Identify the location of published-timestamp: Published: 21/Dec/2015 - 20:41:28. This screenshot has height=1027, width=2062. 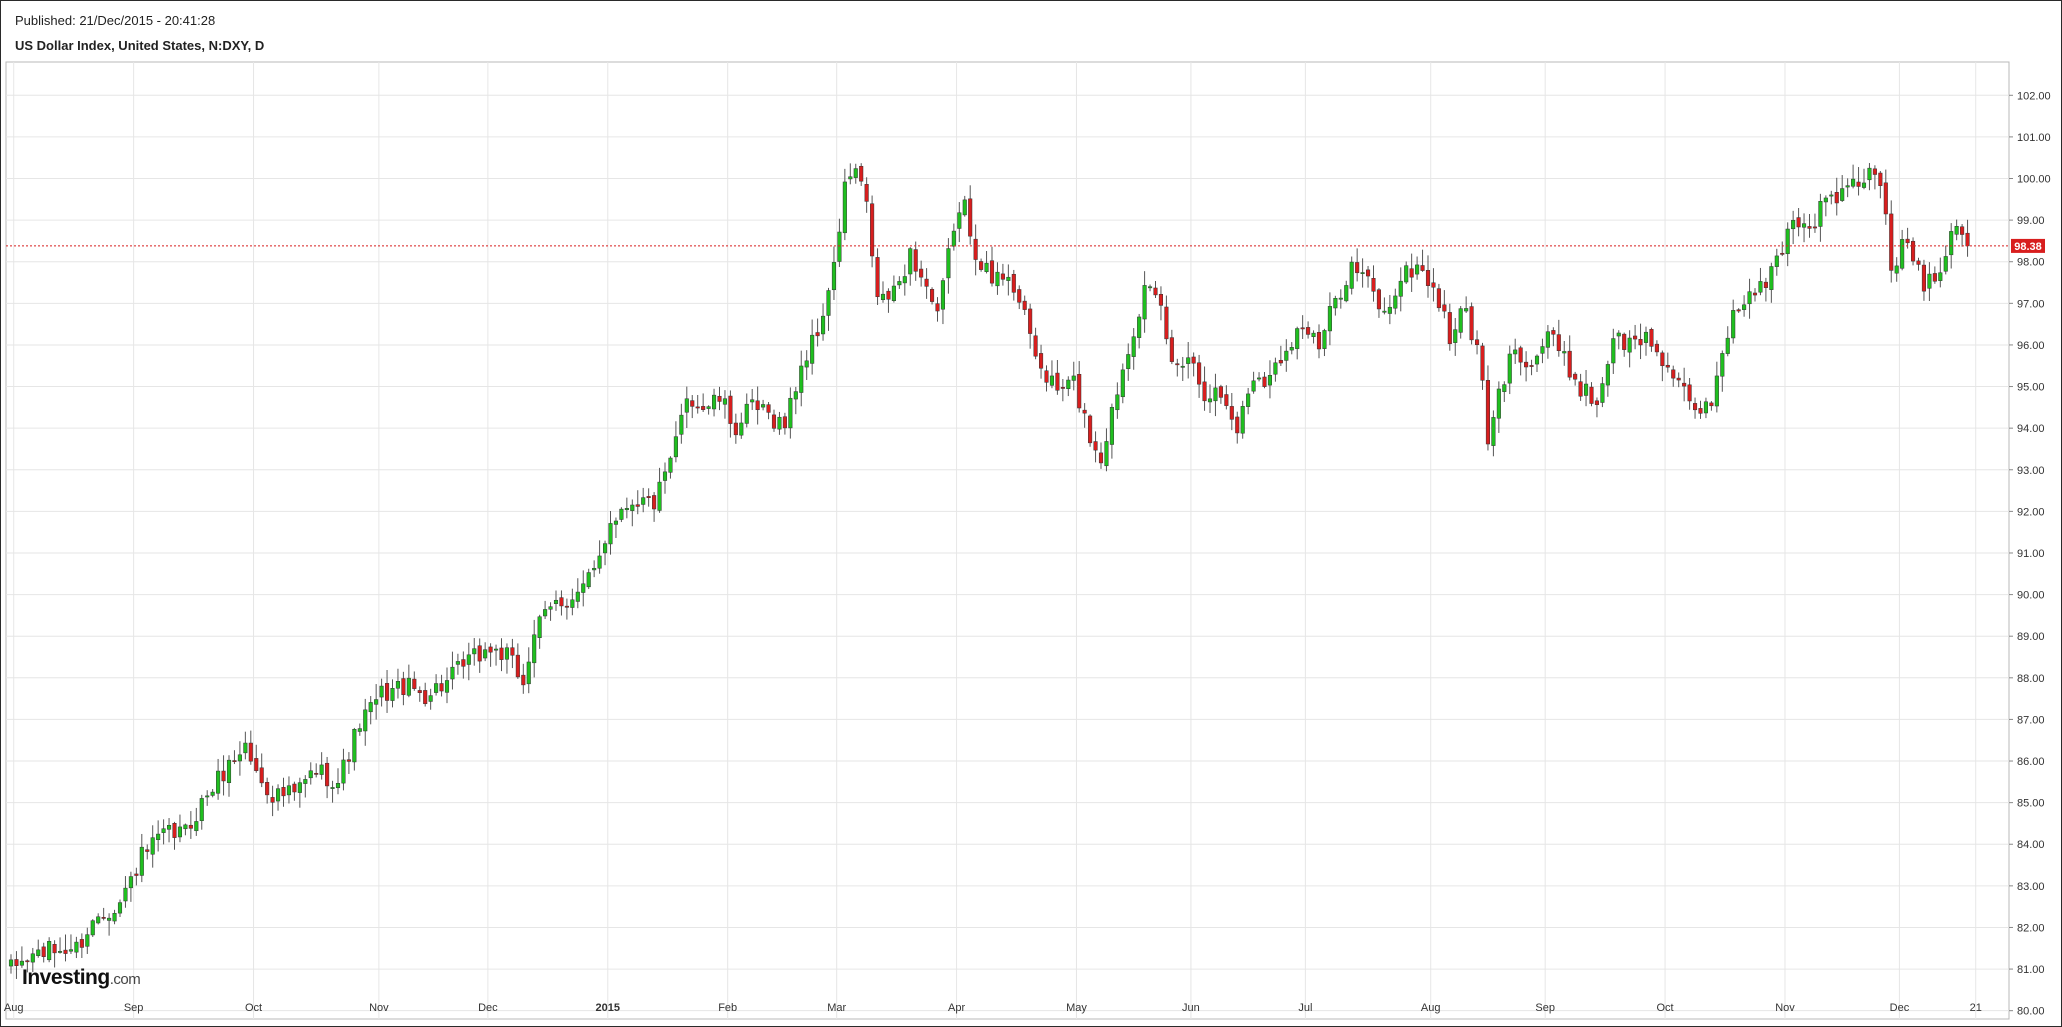
(115, 20).